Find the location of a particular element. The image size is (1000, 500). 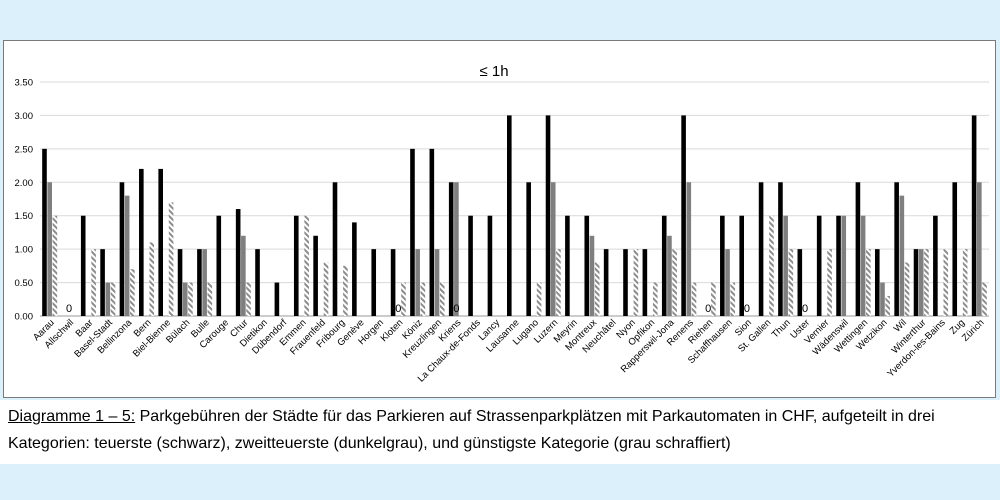

y-tick-label: 2.50 is located at coordinates (24, 149).